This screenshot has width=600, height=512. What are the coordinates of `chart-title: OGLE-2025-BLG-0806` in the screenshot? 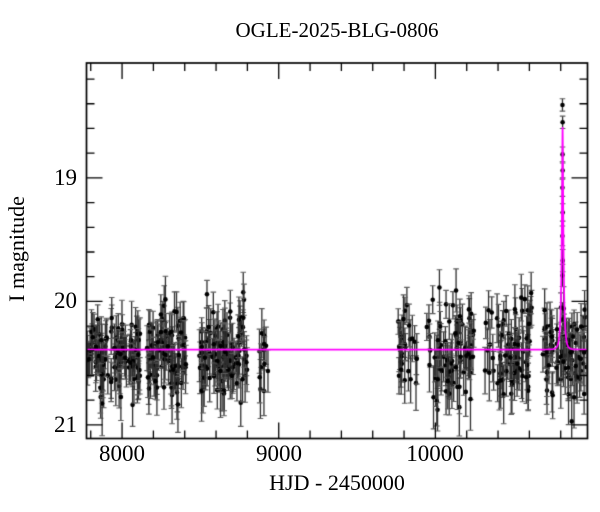 It's located at (337, 30).